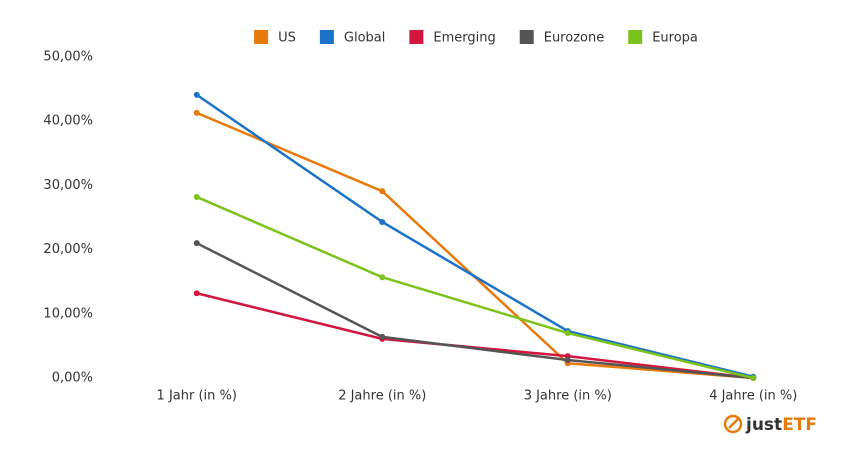 Image resolution: width=847 pixels, height=450 pixels. Describe the element at coordinates (763, 425) in the screenshot. I see `logo-just: just` at that location.